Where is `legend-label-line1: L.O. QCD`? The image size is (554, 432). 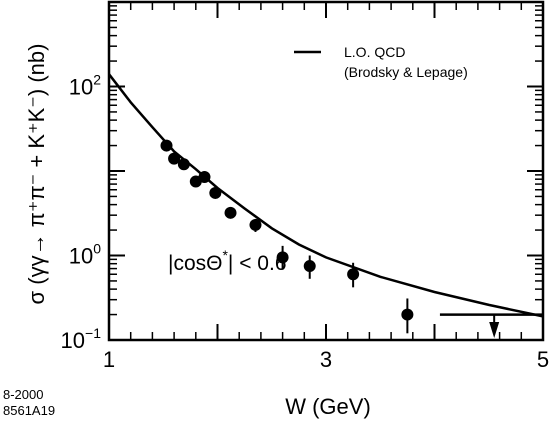
legend-label-line1: L.O. QCD is located at coordinates (374, 52).